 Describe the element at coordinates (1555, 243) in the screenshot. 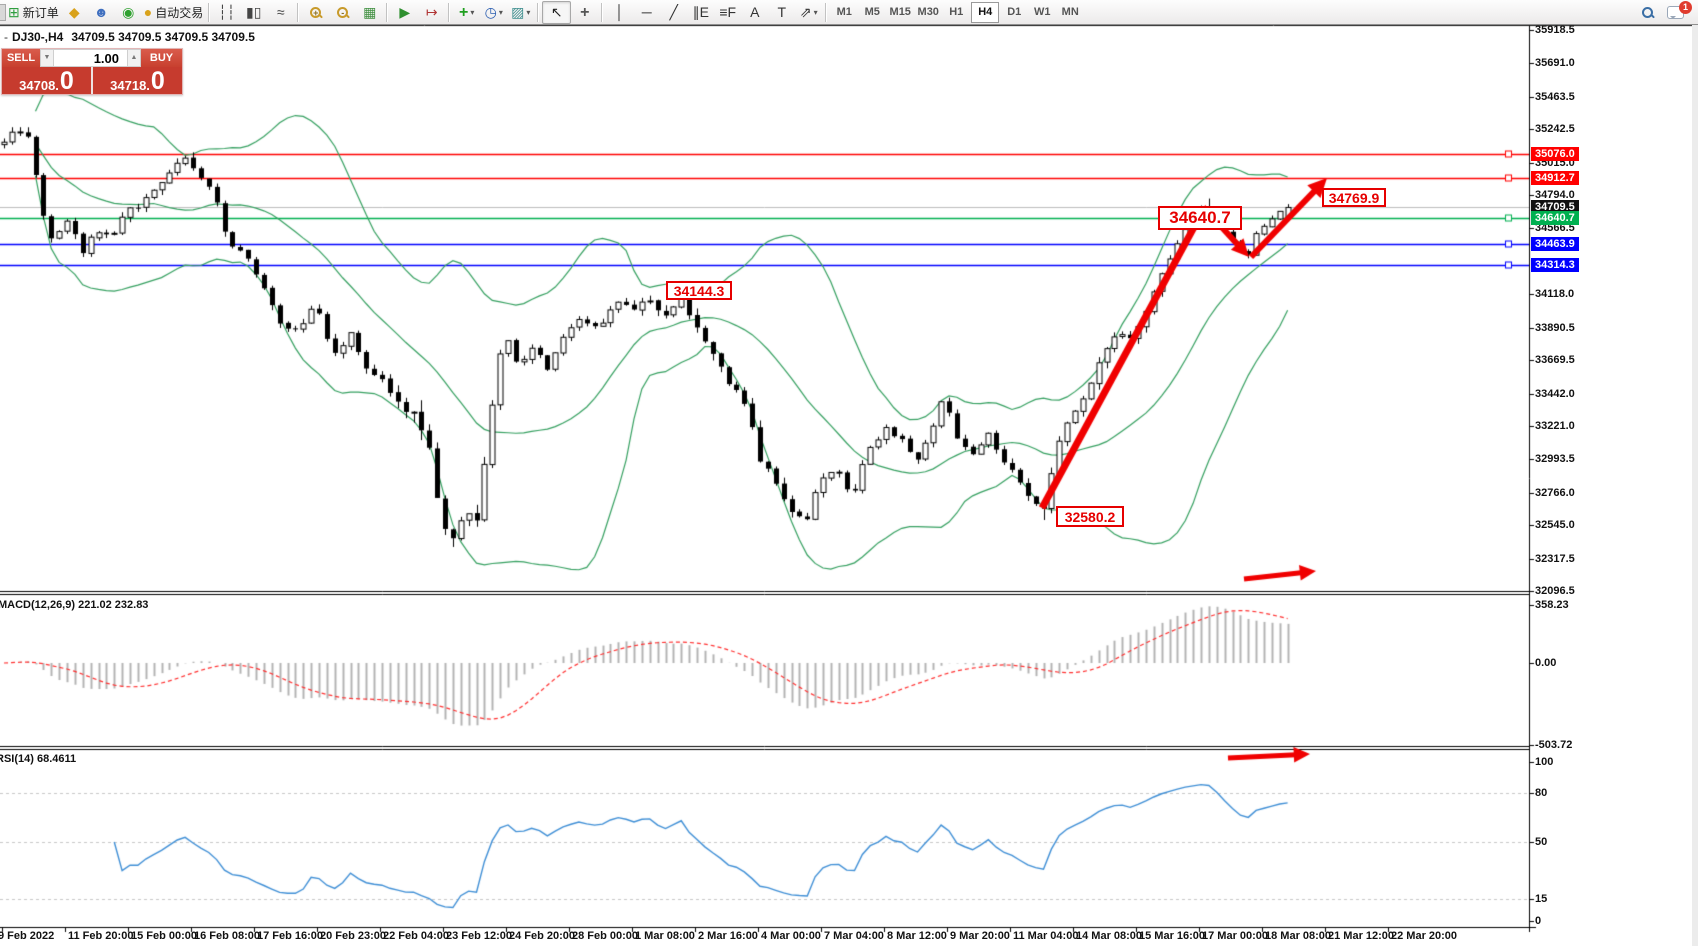

I see `price-level-badge: 34463.9` at that location.